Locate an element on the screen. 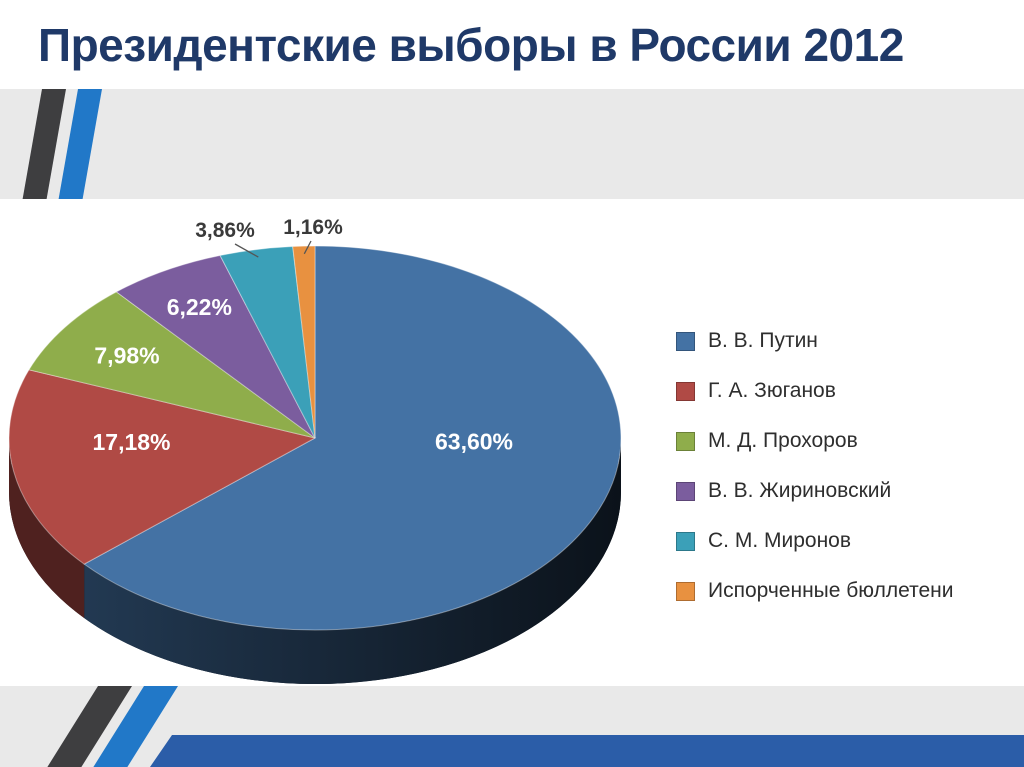  bottom-accent-bar is located at coordinates (587, 751).